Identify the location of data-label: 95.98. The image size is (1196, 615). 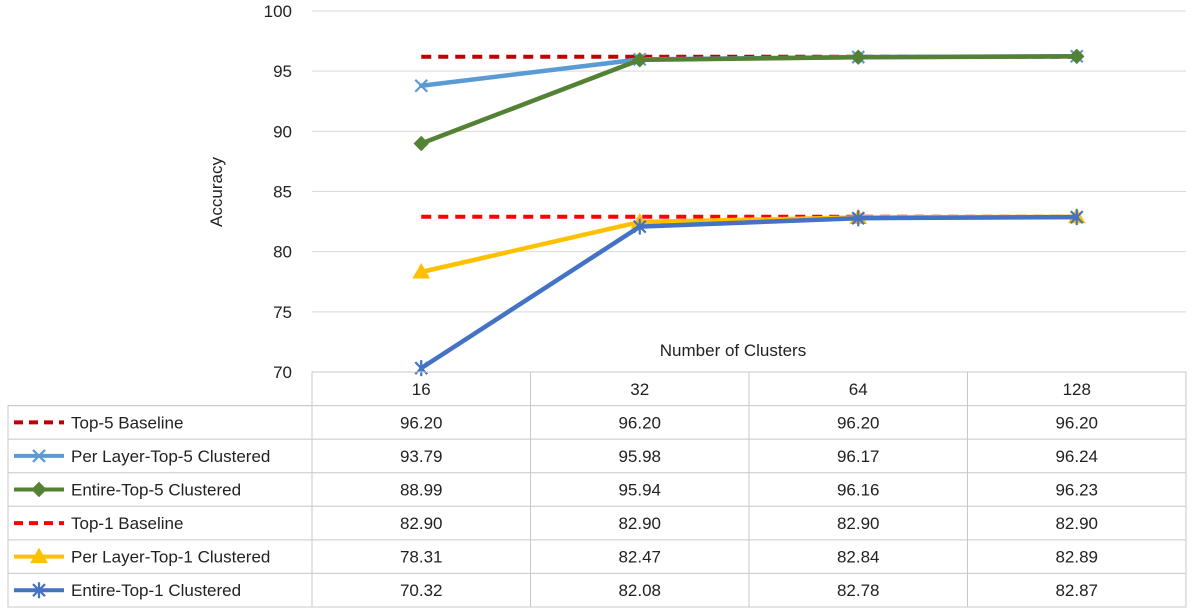
(639, 456).